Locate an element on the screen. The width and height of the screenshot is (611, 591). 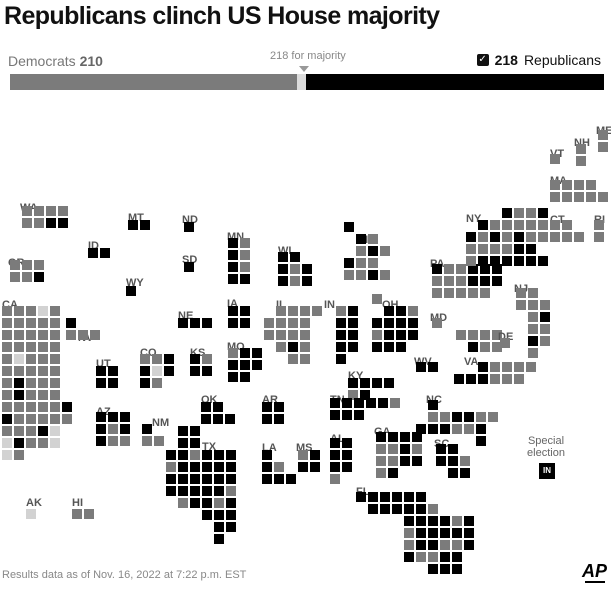
state-va: VA is located at coordinates (495, 370).